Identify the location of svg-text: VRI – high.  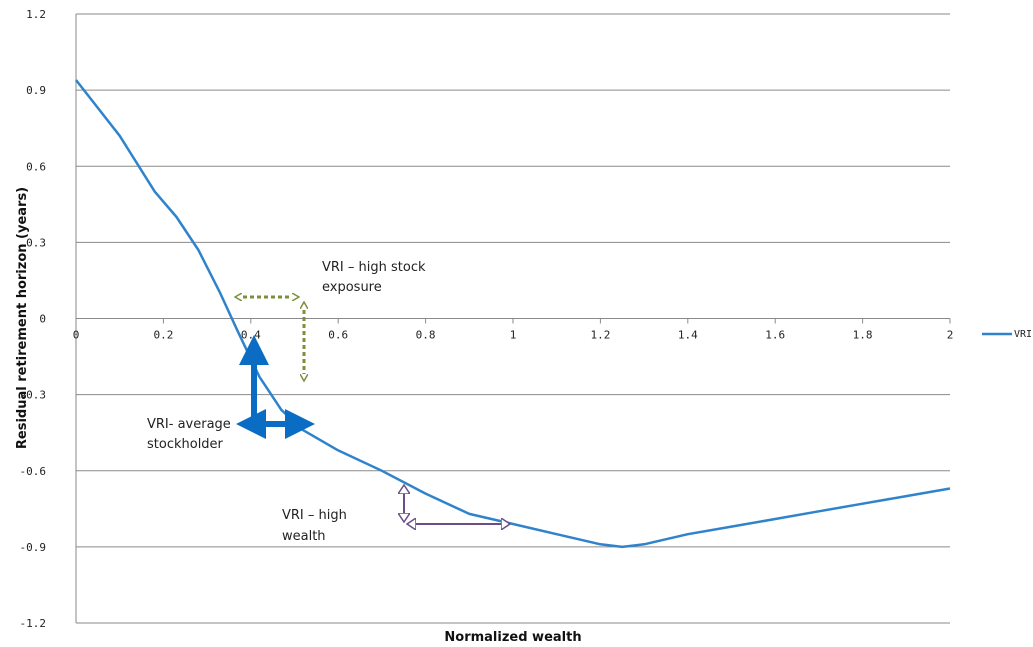
(314, 515).